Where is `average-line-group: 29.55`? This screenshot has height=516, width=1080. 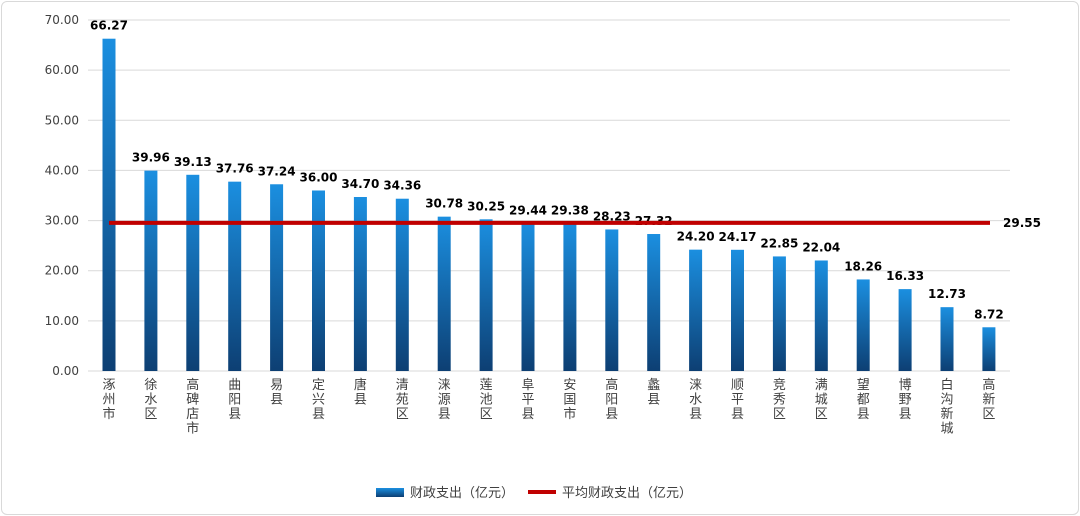
average-line-group: 29.55 is located at coordinates (575, 223).